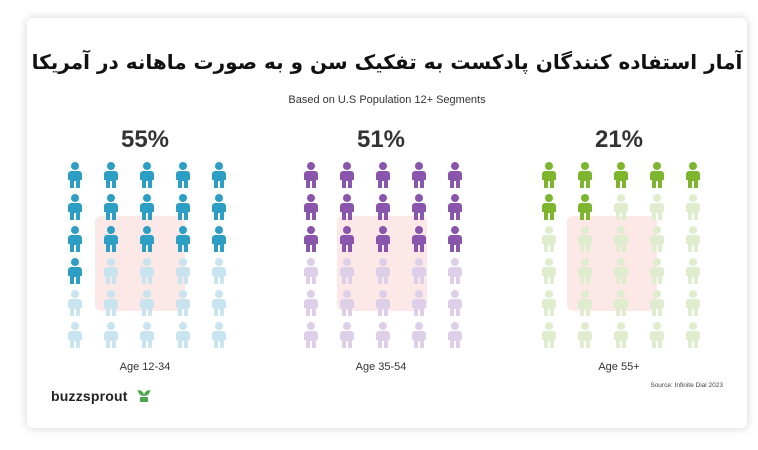 The height and width of the screenshot is (450, 758). What do you see at coordinates (89, 396) in the screenshot?
I see `brand-logo-text: buzzsprout` at bounding box center [89, 396].